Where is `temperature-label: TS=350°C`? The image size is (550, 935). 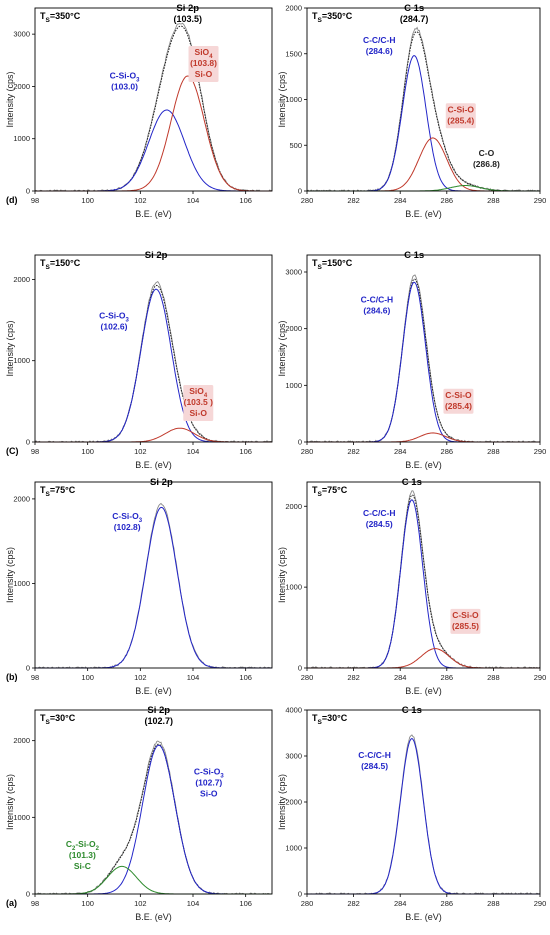
temperature-label: TS=350°C is located at coordinates (332, 17).